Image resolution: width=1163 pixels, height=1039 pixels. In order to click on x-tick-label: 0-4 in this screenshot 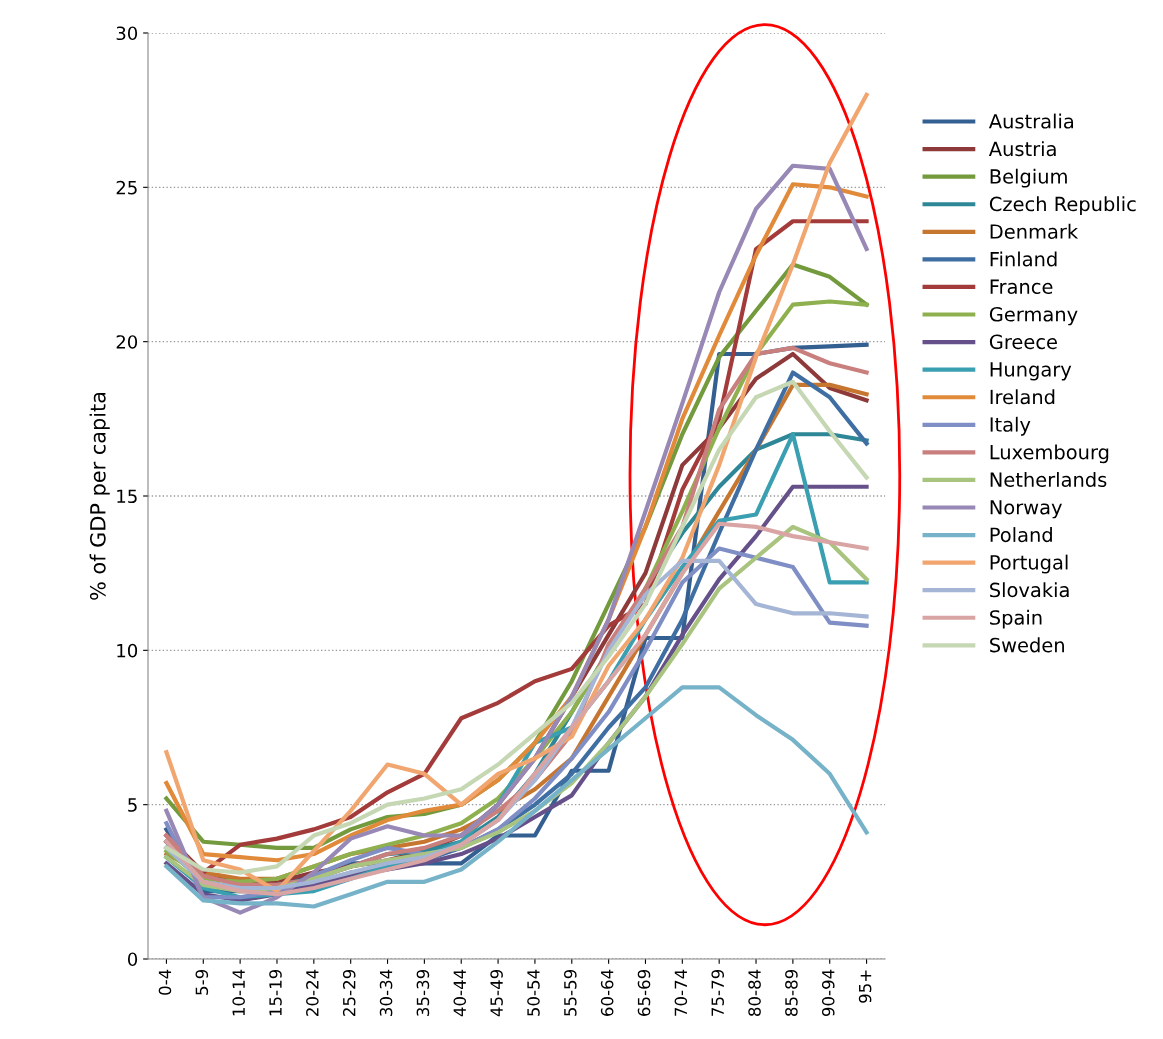, I will do `click(165, 982)`.